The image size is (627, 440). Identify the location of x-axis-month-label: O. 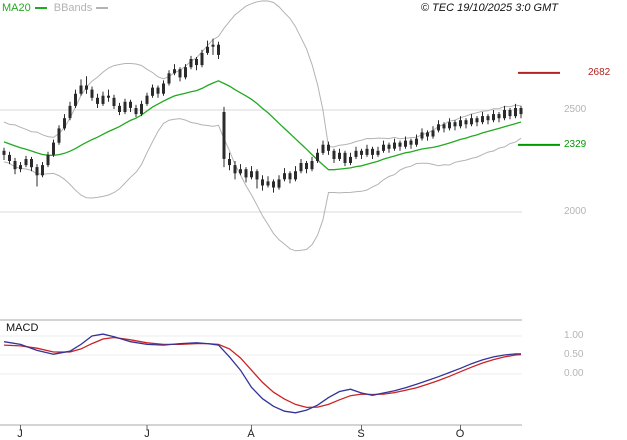
(460, 434).